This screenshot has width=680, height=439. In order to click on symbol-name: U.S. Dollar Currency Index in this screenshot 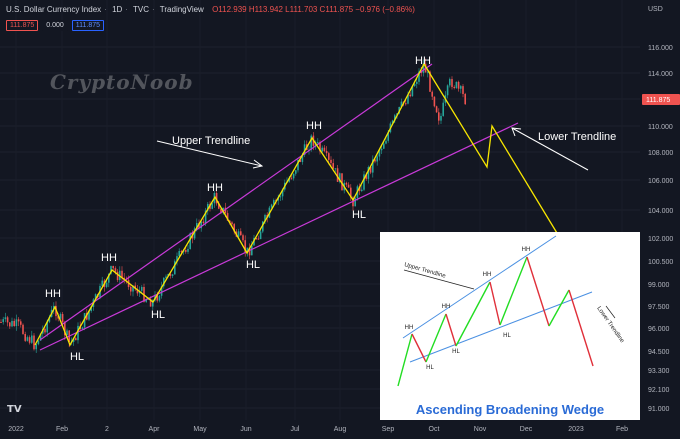, I will do `click(54, 9)`.